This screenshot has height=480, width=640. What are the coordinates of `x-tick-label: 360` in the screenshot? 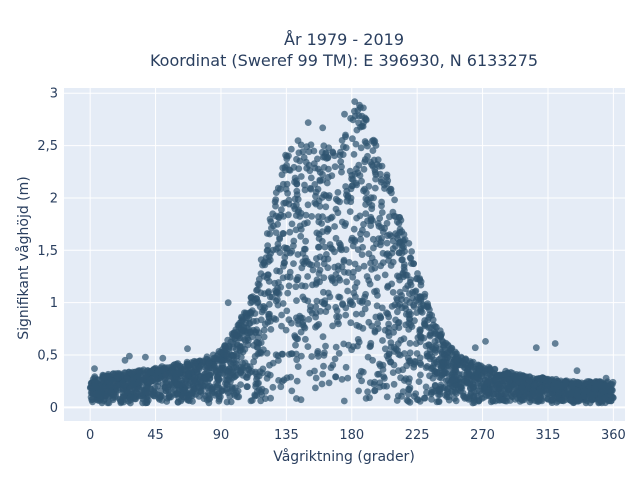 It's located at (613, 435).